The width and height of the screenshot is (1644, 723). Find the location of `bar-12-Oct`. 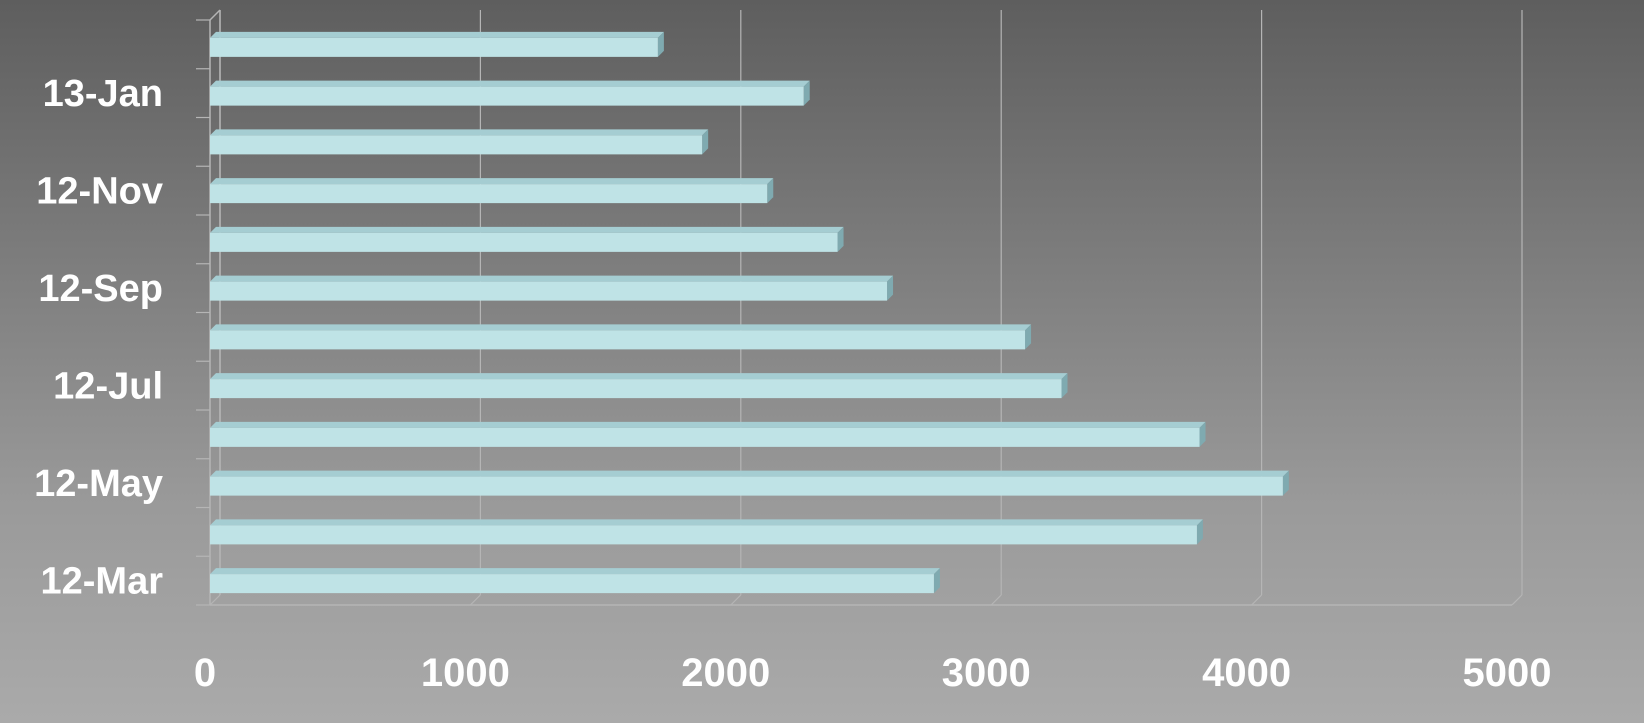

bar-12-Oct is located at coordinates (527, 239).